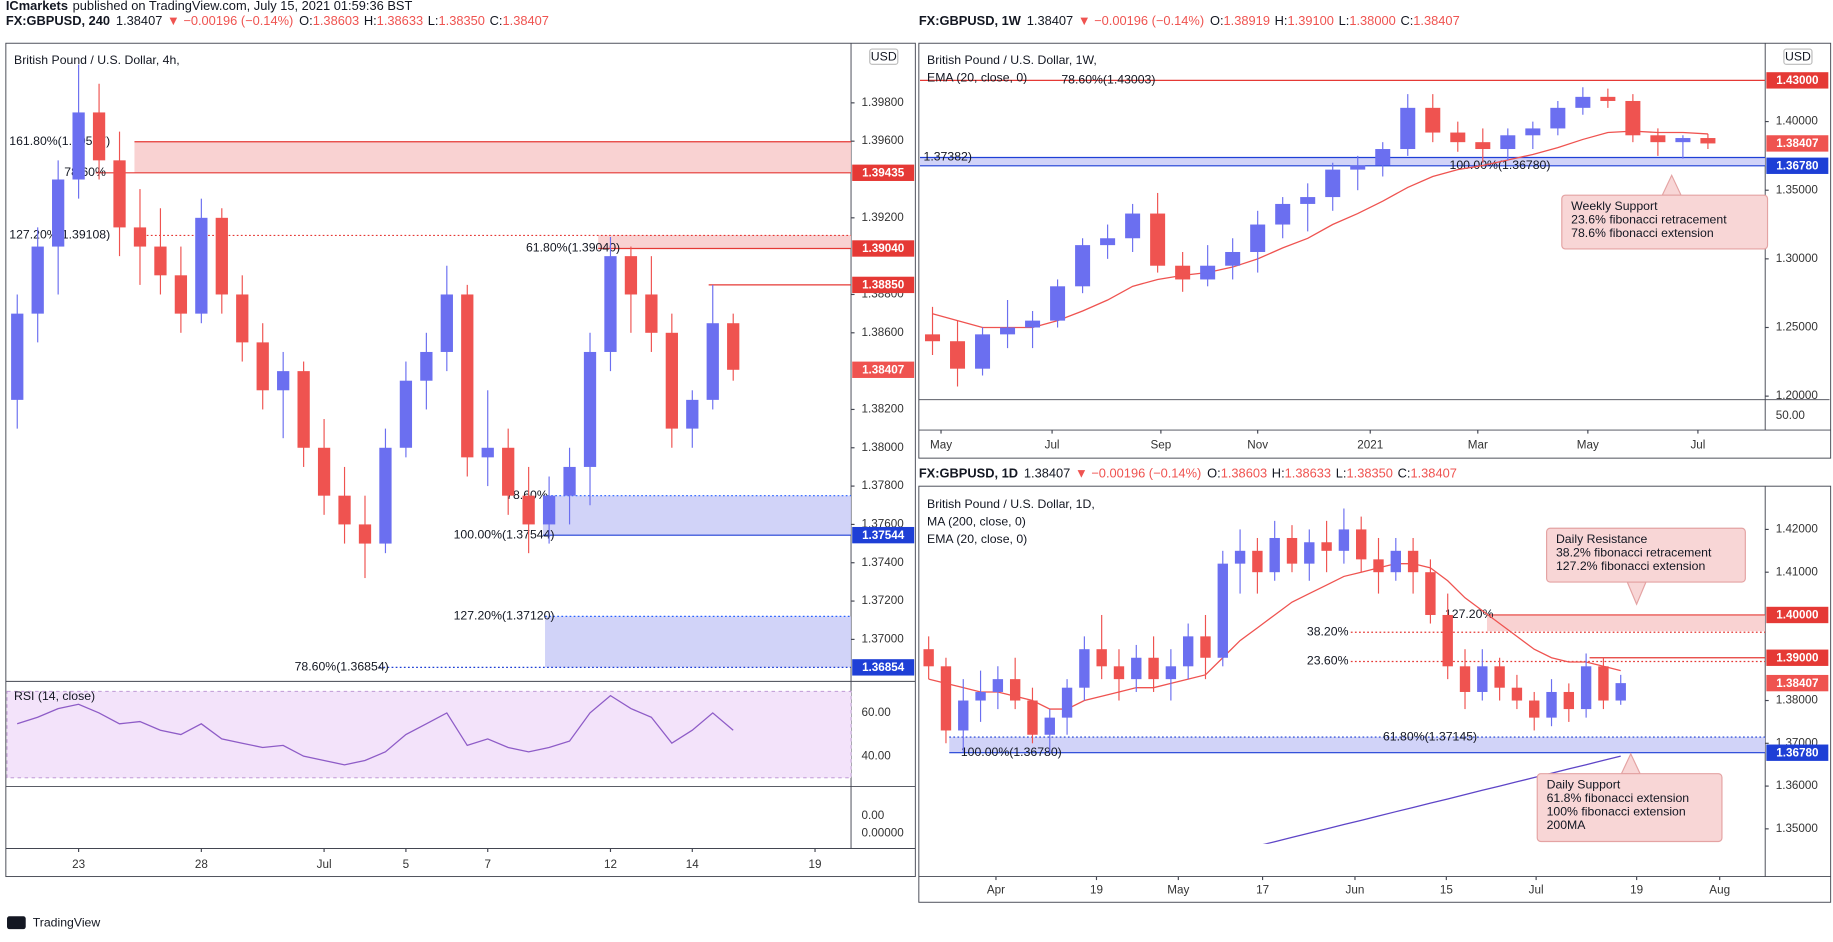 Image resolution: width=1833 pixels, height=942 pixels. I want to click on footer: TradingView, so click(53, 923).